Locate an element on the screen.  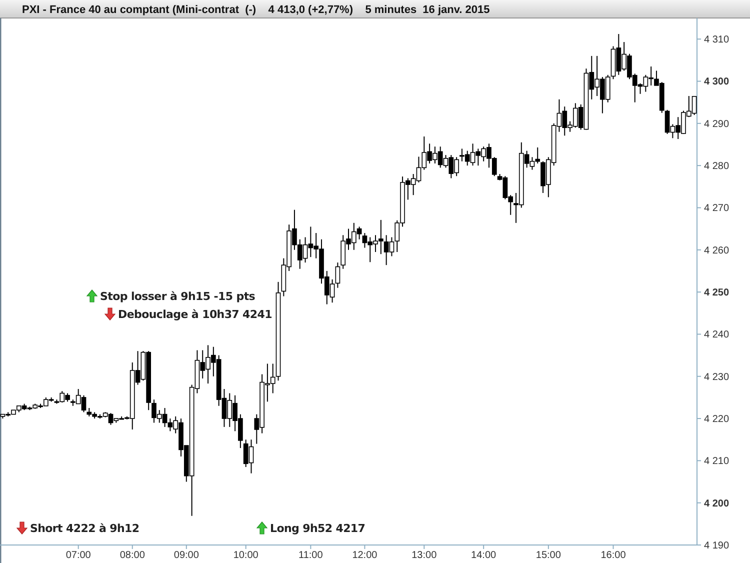
x-tick-label: 09:00 is located at coordinates (187, 555).